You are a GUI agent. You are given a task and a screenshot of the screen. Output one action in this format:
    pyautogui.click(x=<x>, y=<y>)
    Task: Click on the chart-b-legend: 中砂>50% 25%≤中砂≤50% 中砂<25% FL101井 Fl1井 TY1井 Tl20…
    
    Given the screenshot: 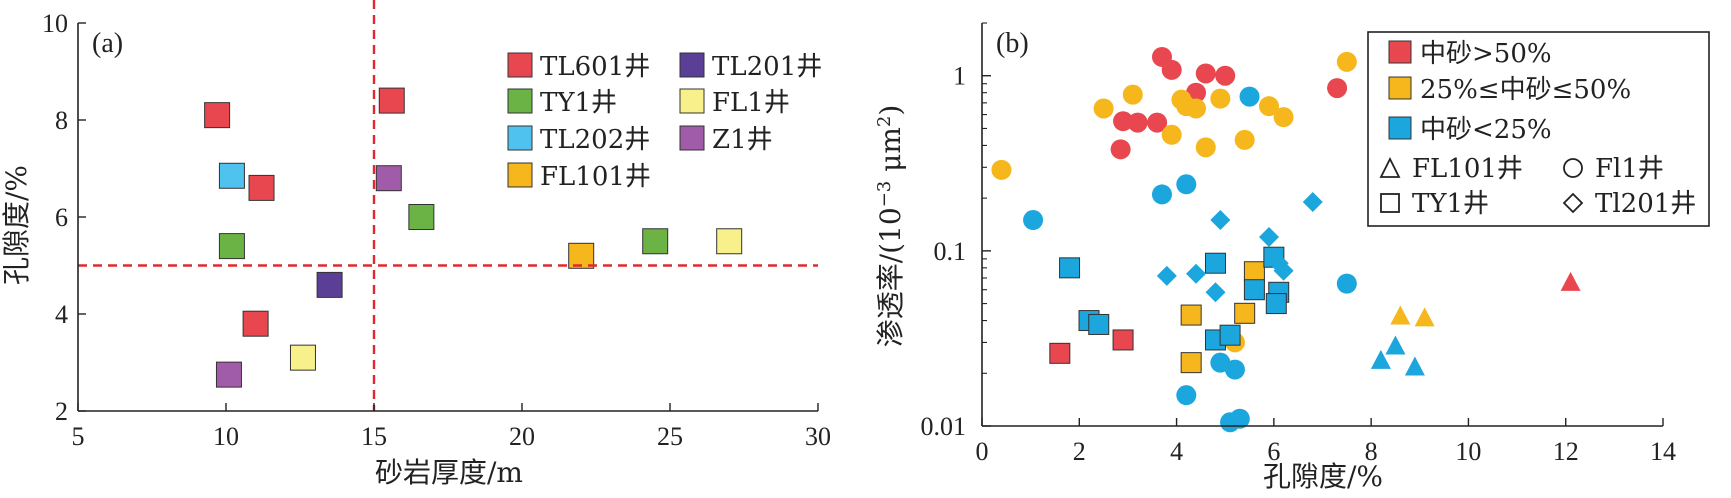 What is the action you would take?
    pyautogui.click(x=1538, y=129)
    